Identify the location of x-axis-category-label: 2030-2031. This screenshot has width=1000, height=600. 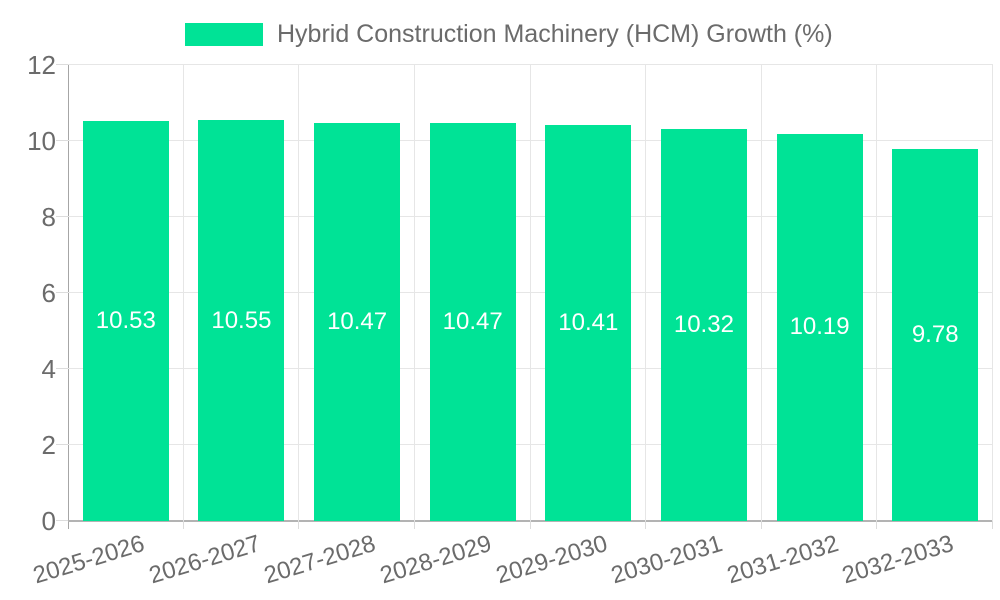
(667, 560).